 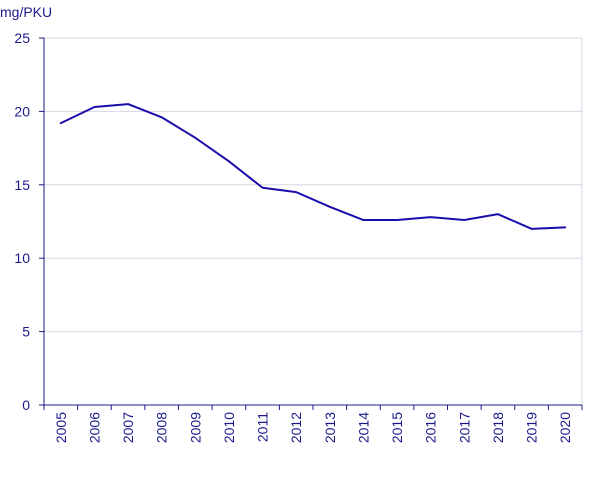 What do you see at coordinates (128, 427) in the screenshot?
I see `x-tick-label: 2007` at bounding box center [128, 427].